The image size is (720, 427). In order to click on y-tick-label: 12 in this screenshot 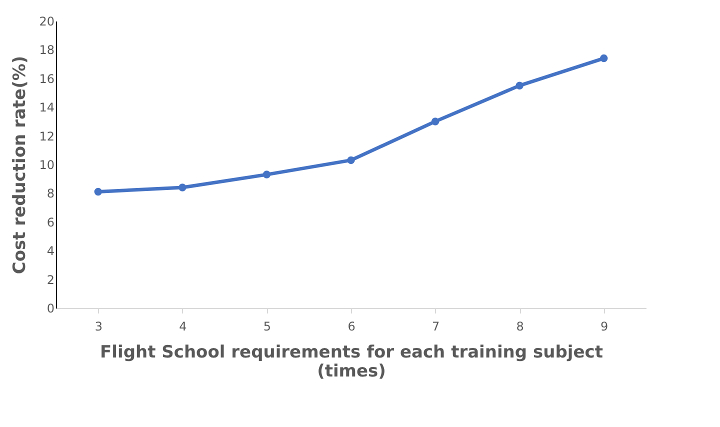, I will do `click(46, 136)`.